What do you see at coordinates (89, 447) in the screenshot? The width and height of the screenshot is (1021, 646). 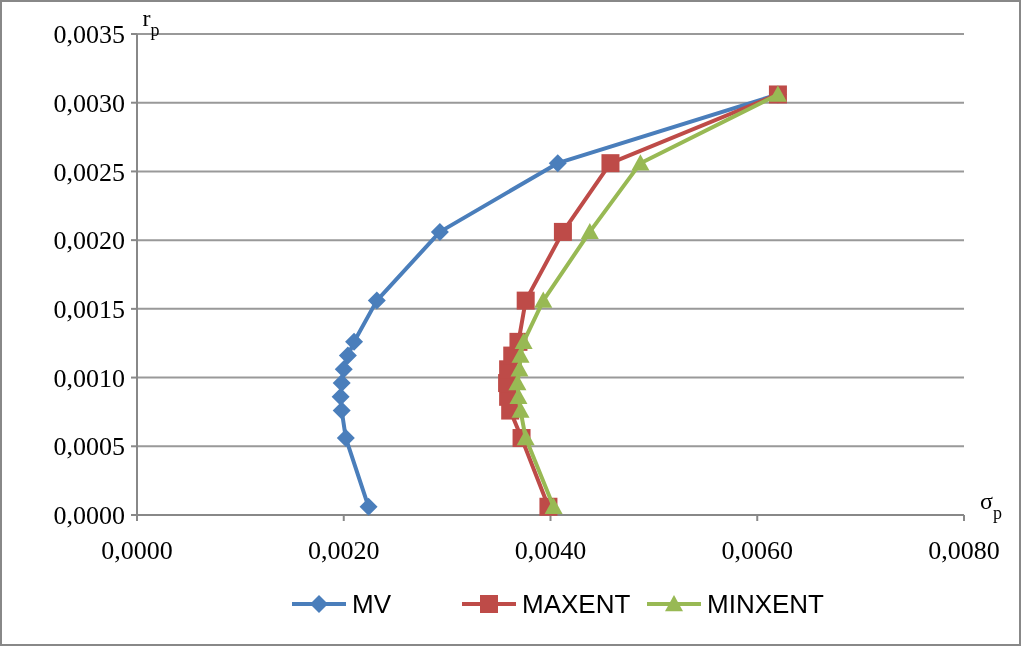 I see `y-tick-label: 0,0005` at bounding box center [89, 447].